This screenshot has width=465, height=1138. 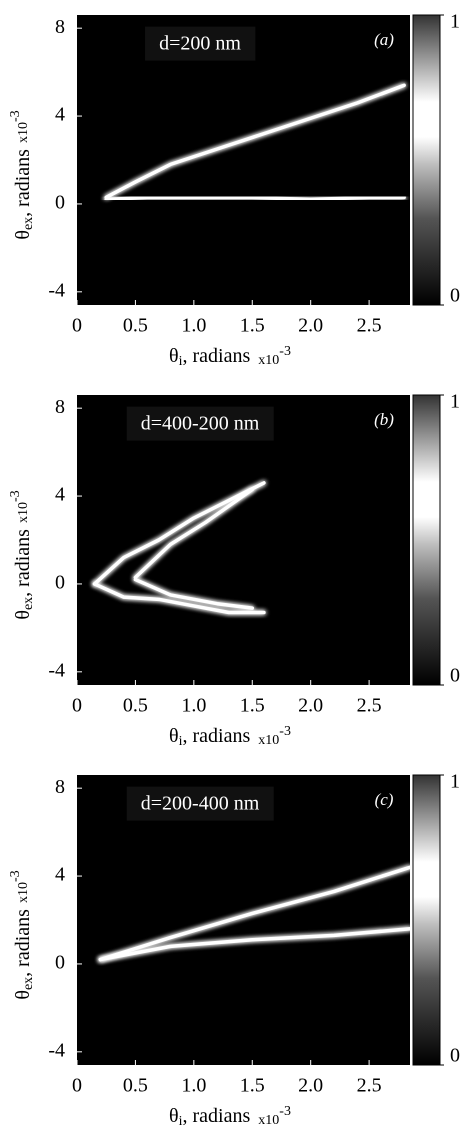 I want to click on annotation: d=200 nm, so click(x=200, y=44).